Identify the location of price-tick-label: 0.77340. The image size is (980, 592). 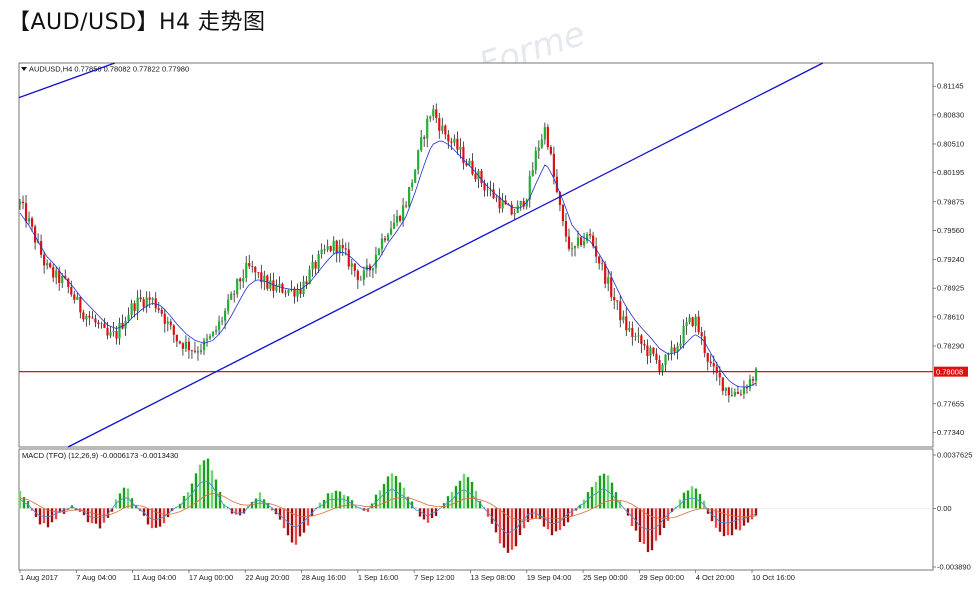
(950, 432).